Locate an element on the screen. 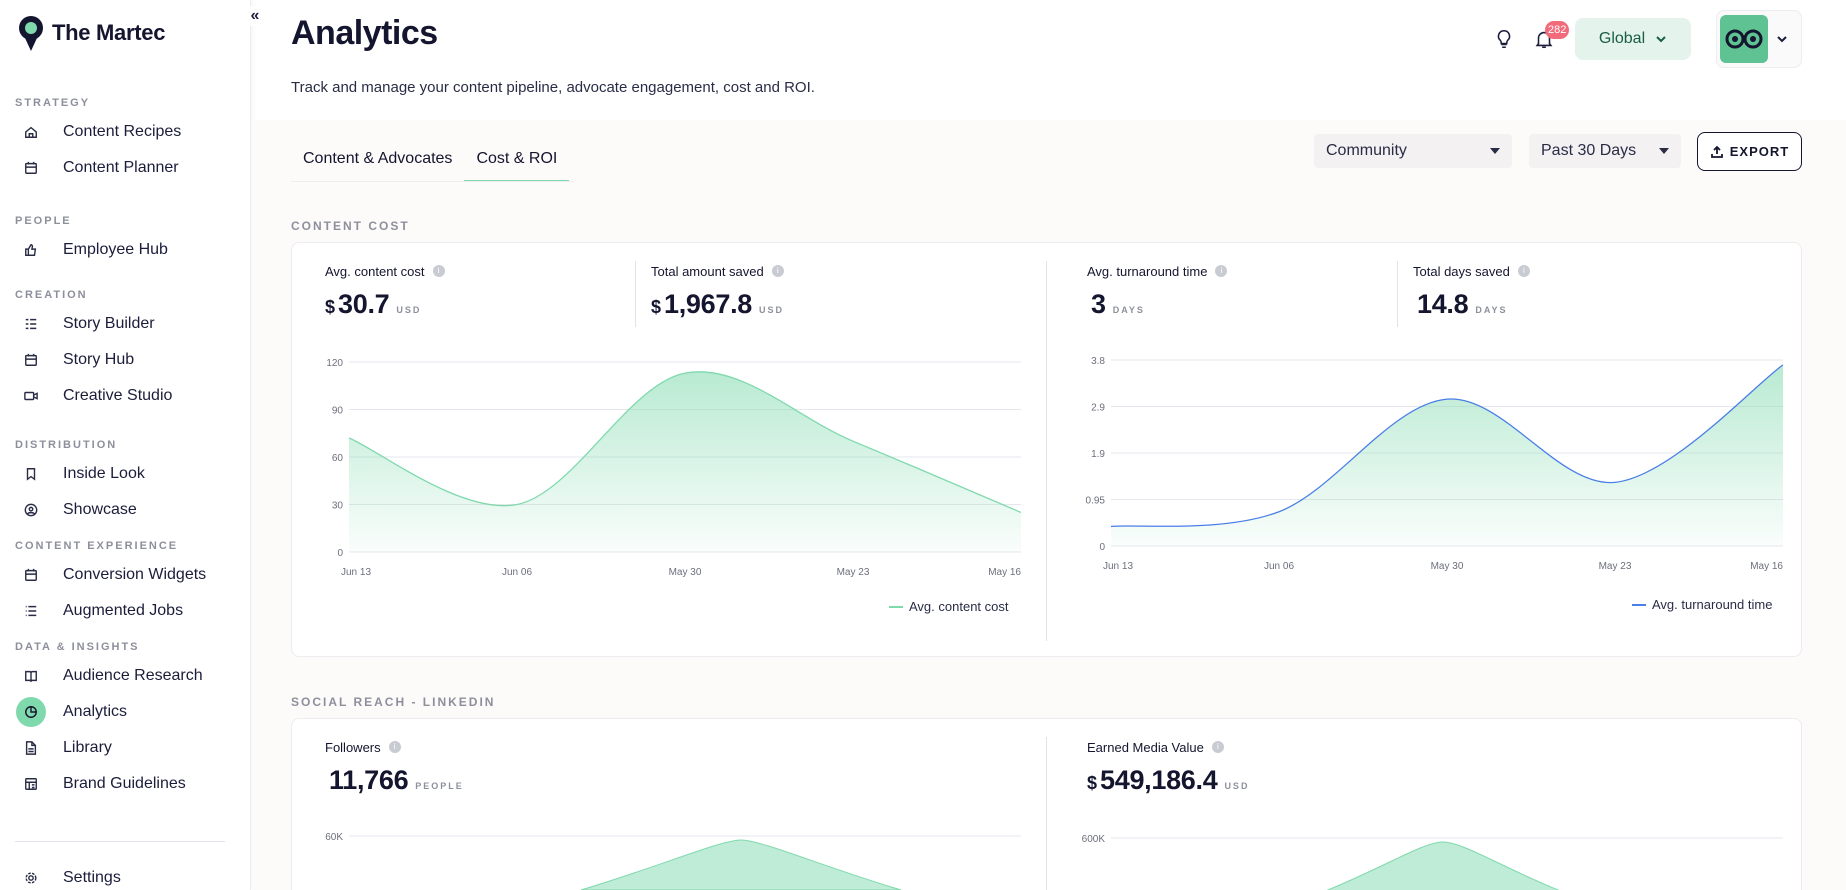 The image size is (1846, 890). sidebar-item-showcase: Showcase is located at coordinates (125, 510).